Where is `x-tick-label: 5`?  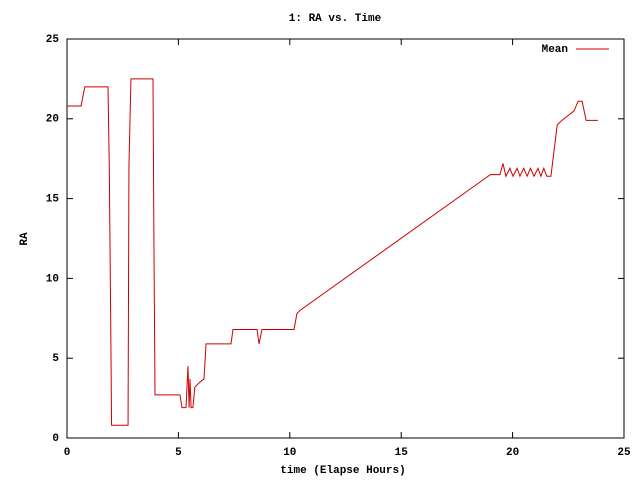 x-tick-label: 5 is located at coordinates (178, 453).